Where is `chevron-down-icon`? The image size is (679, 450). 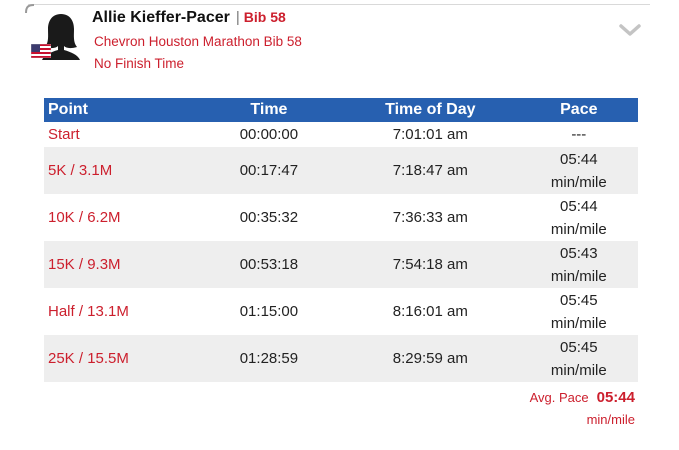 chevron-down-icon is located at coordinates (630, 30).